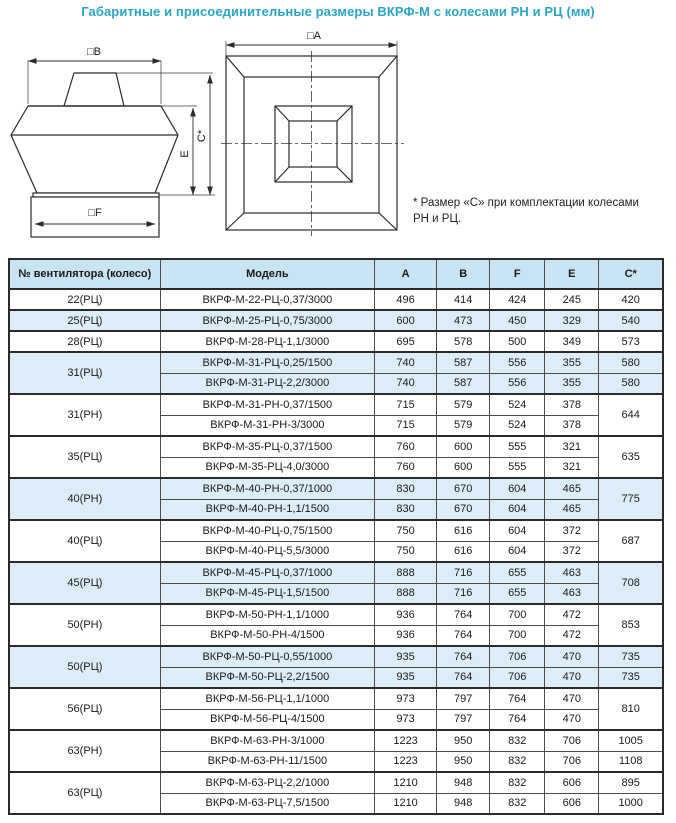 Image resolution: width=676 pixels, height=823 pixels. Describe the element at coordinates (572, 593) in the screenshot. I see `dim-e-cell: 463` at that location.